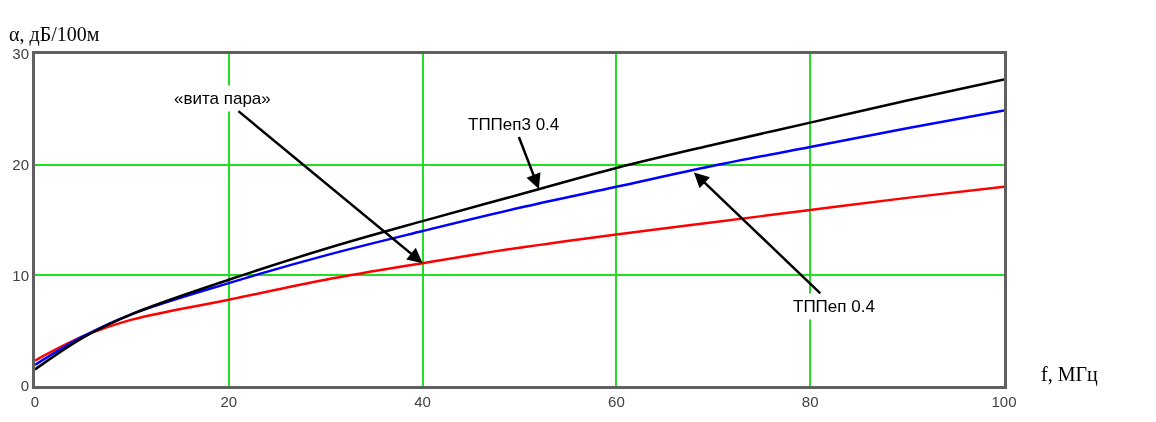 The height and width of the screenshot is (422, 1156). What do you see at coordinates (514, 124) in the screenshot?
I see `annotation: ТППеп3 0.4` at bounding box center [514, 124].